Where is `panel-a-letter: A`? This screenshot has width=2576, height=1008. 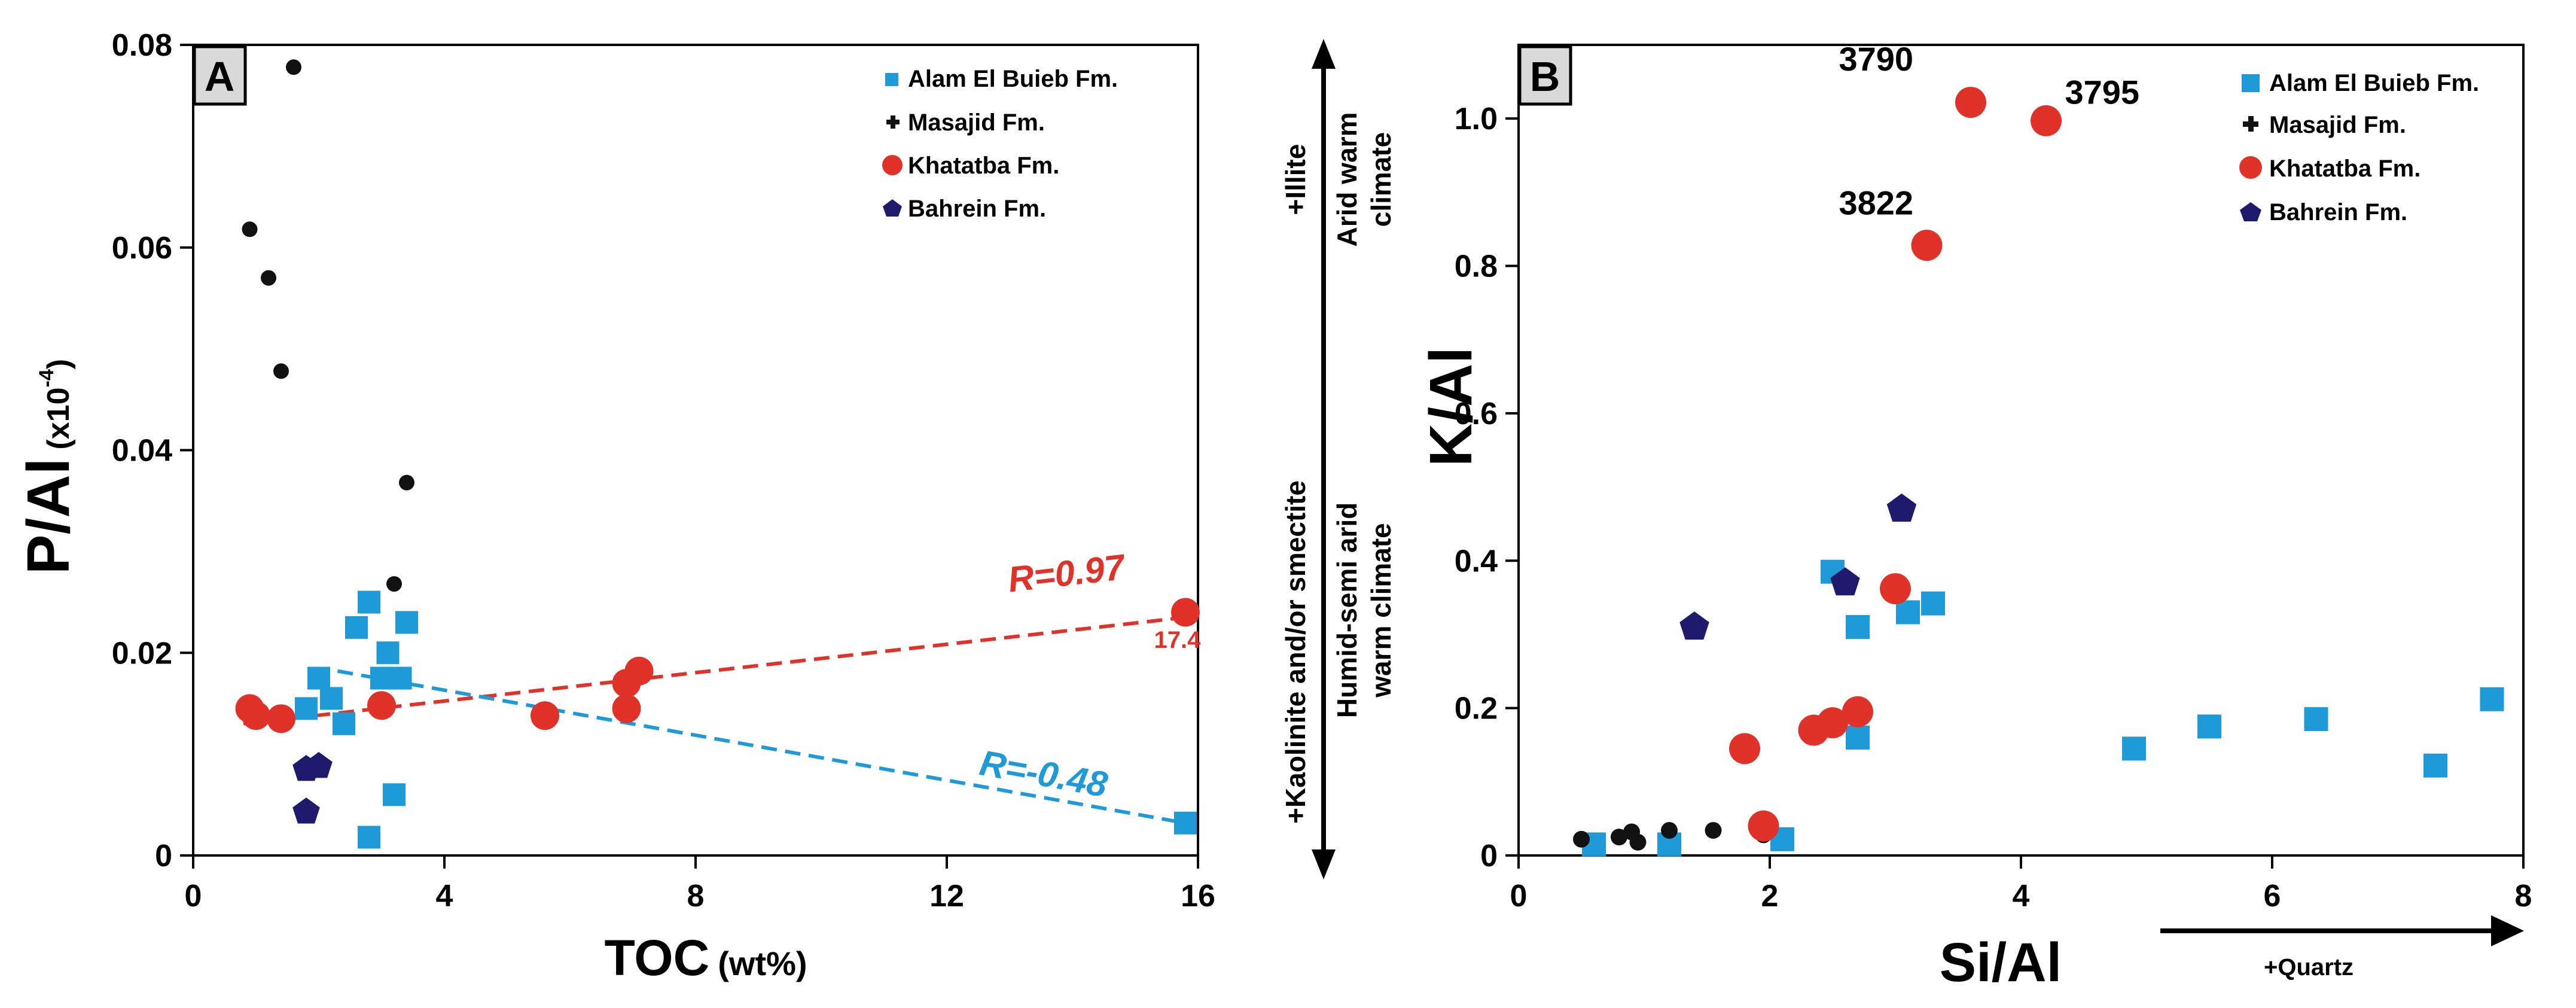
panel-a-letter: A is located at coordinates (220, 76).